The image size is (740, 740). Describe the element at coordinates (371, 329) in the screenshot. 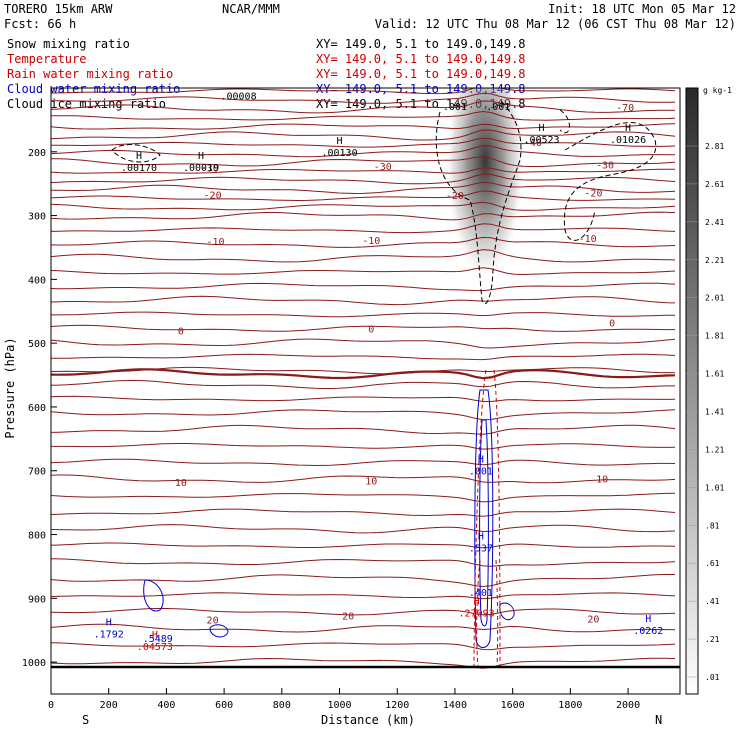

I see `temperature-label: 0` at that location.